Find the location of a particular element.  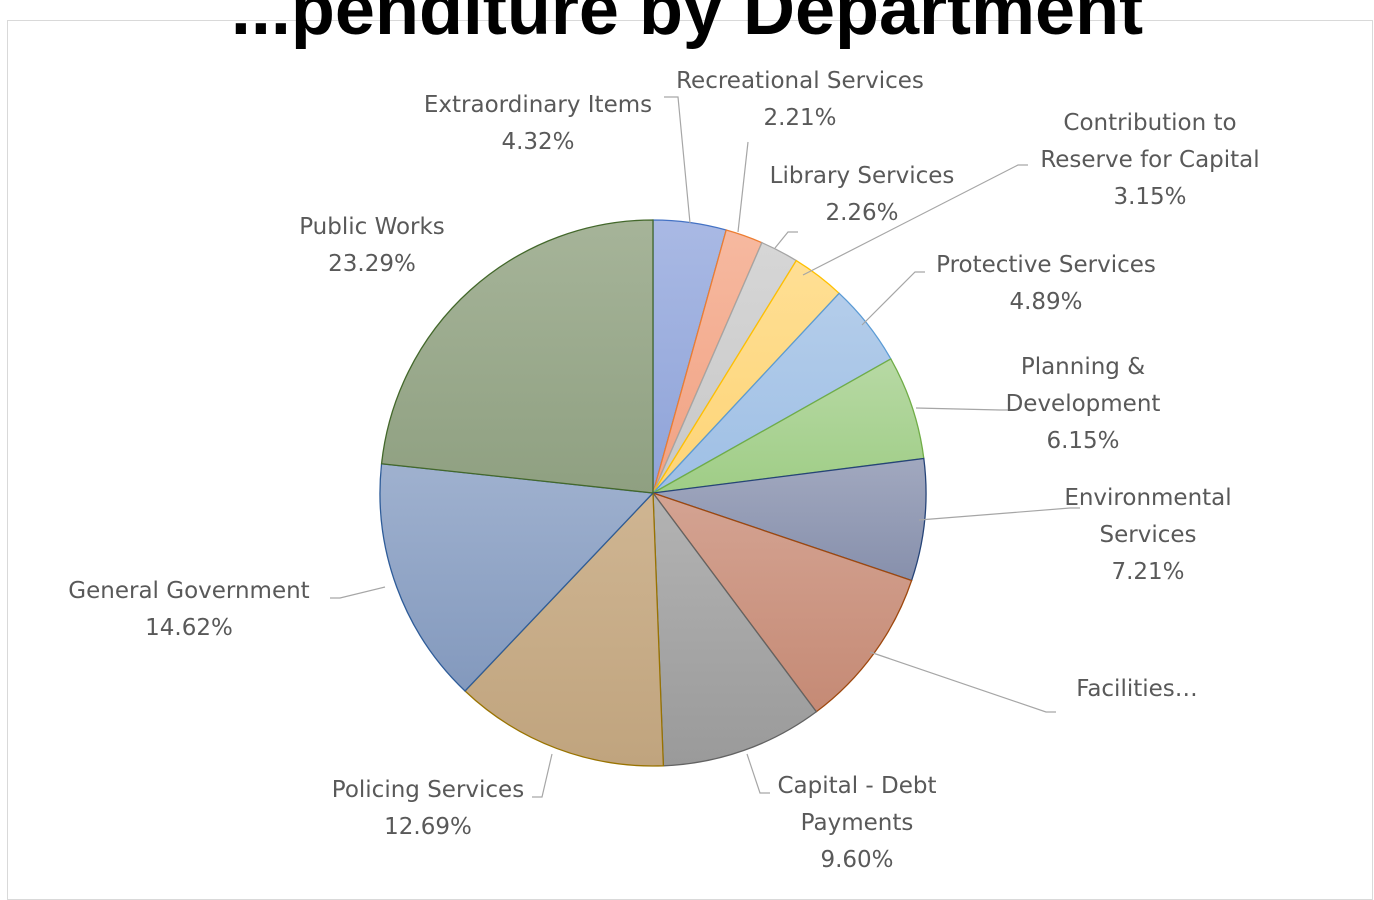

pie-slice-capital-debt-payments is located at coordinates (735, 628).